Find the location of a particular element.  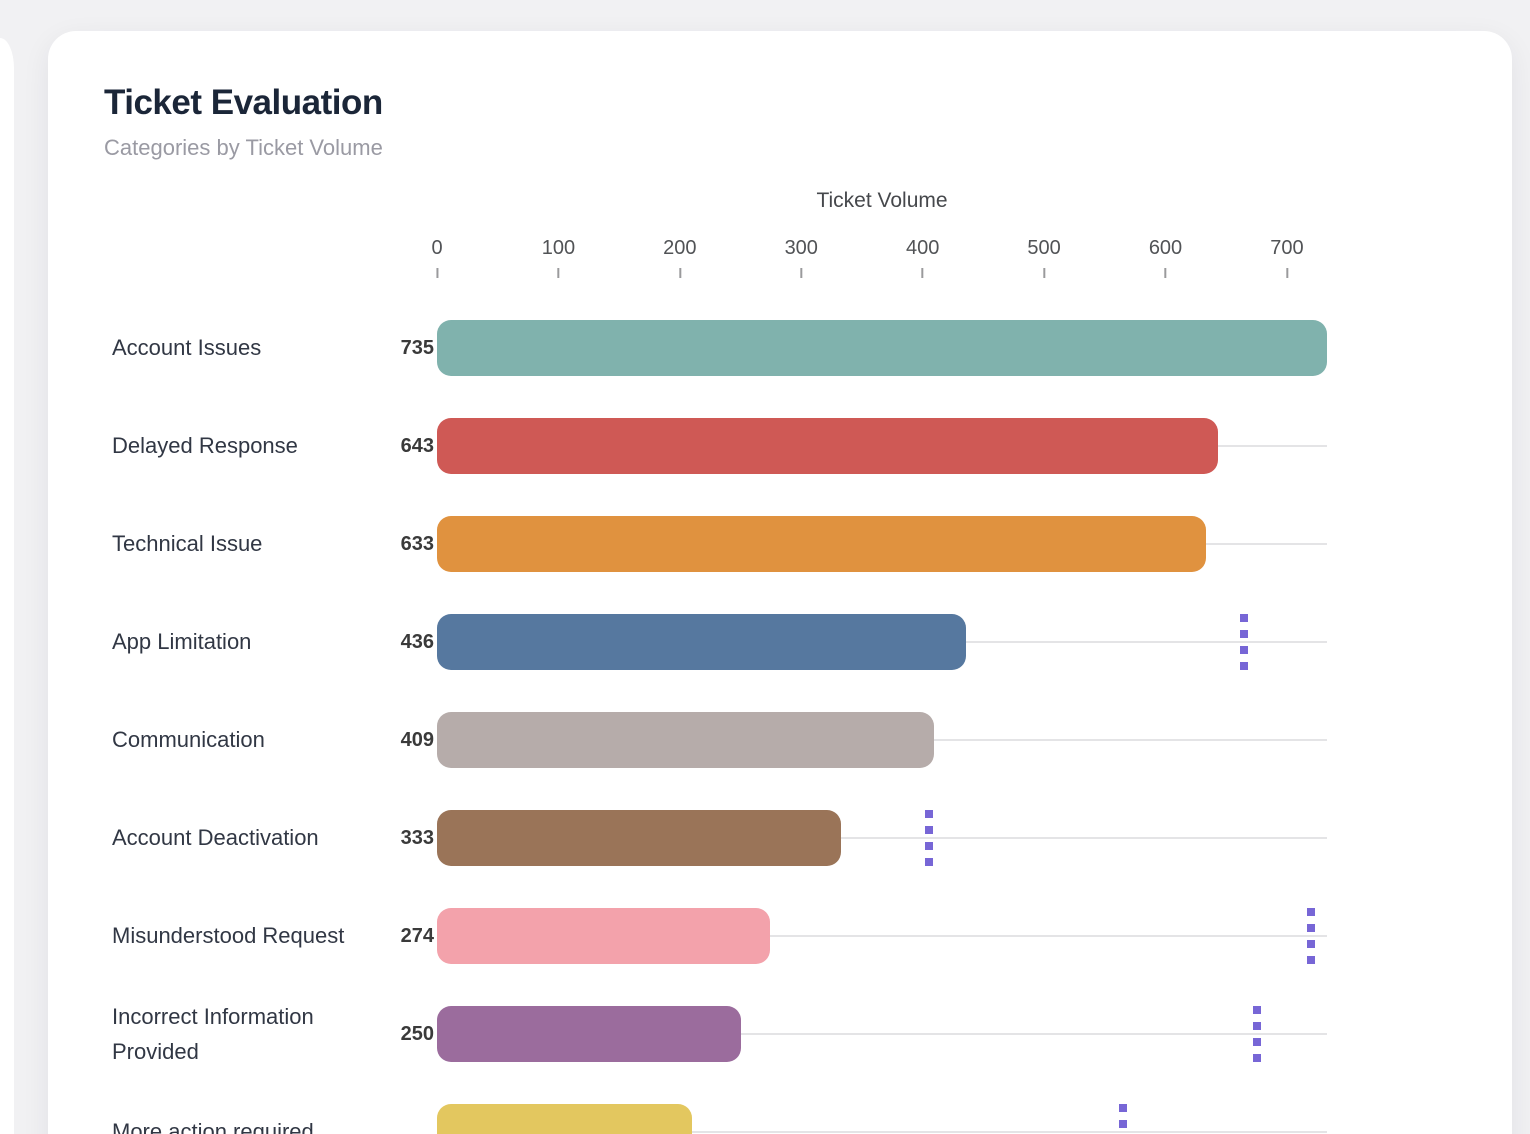

value-label: 333 is located at coordinates (417, 837).